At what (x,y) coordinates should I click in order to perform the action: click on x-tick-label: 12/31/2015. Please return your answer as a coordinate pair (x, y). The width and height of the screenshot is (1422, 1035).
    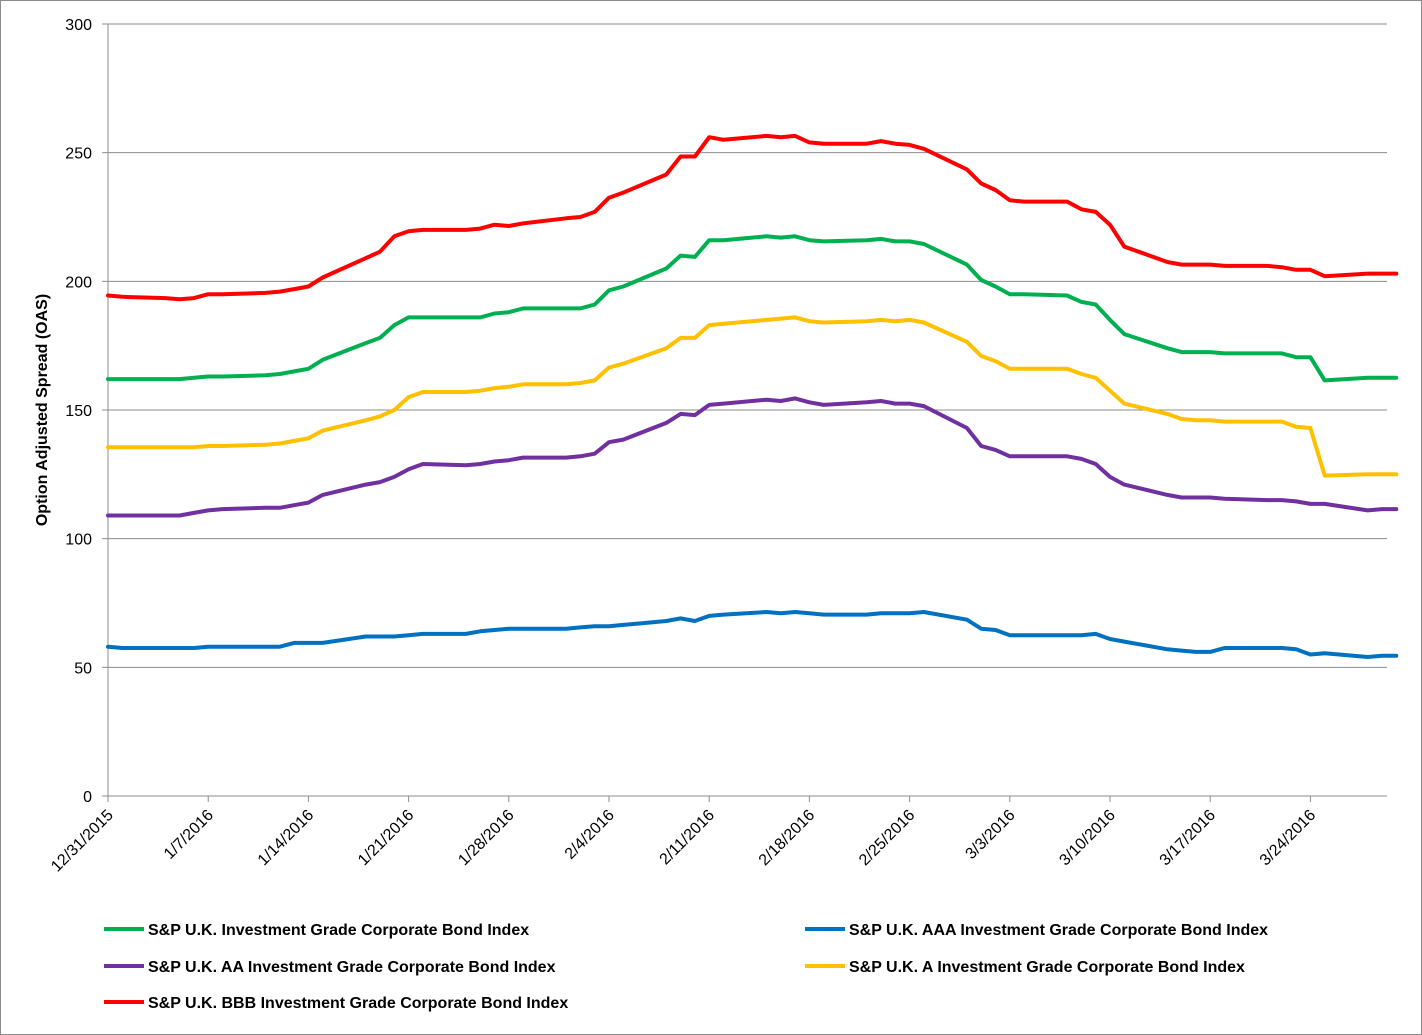
    Looking at the image, I should click on (82, 841).